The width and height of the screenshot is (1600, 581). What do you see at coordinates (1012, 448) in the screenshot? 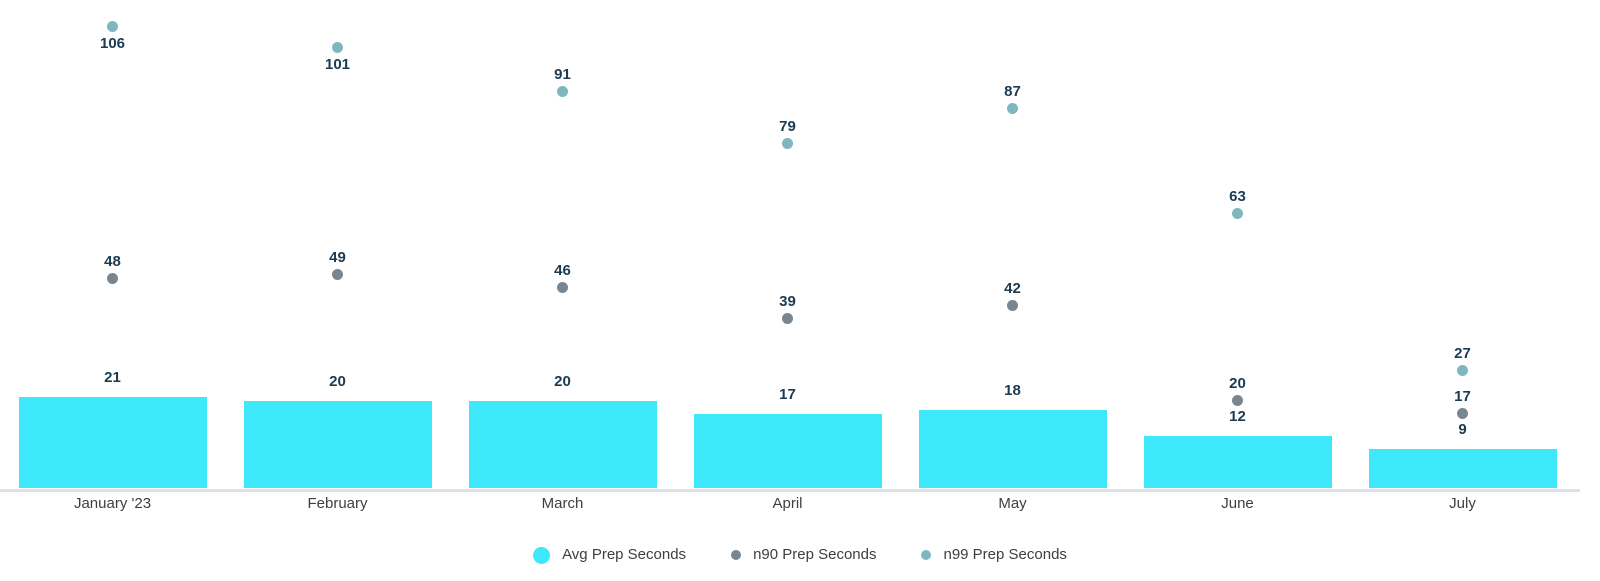
I see `bar-may` at bounding box center [1012, 448].